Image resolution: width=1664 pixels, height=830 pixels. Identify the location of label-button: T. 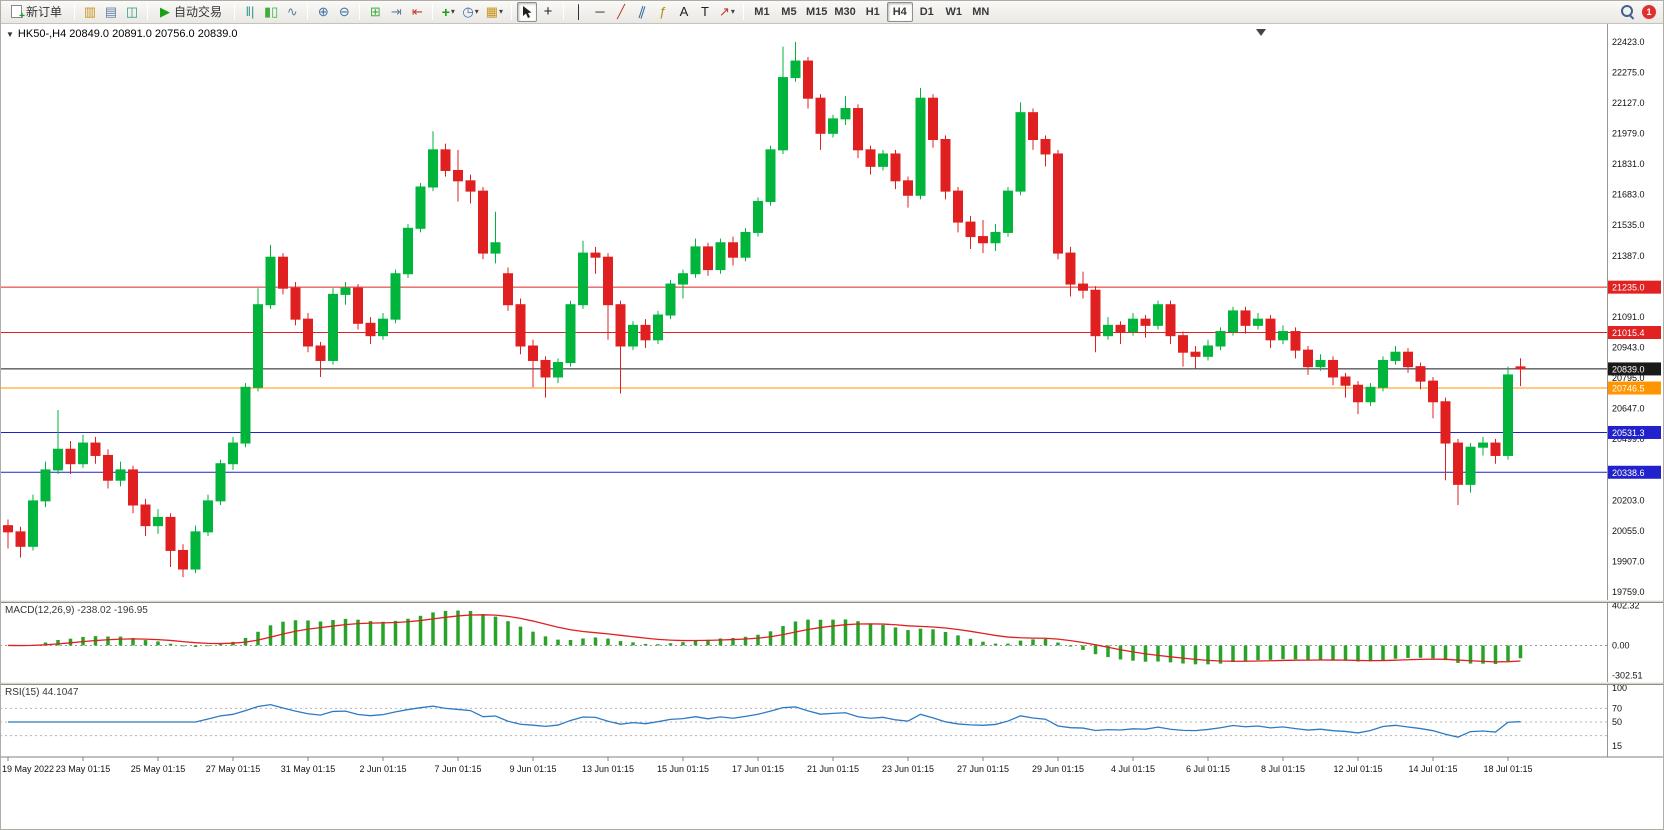
(705, 12).